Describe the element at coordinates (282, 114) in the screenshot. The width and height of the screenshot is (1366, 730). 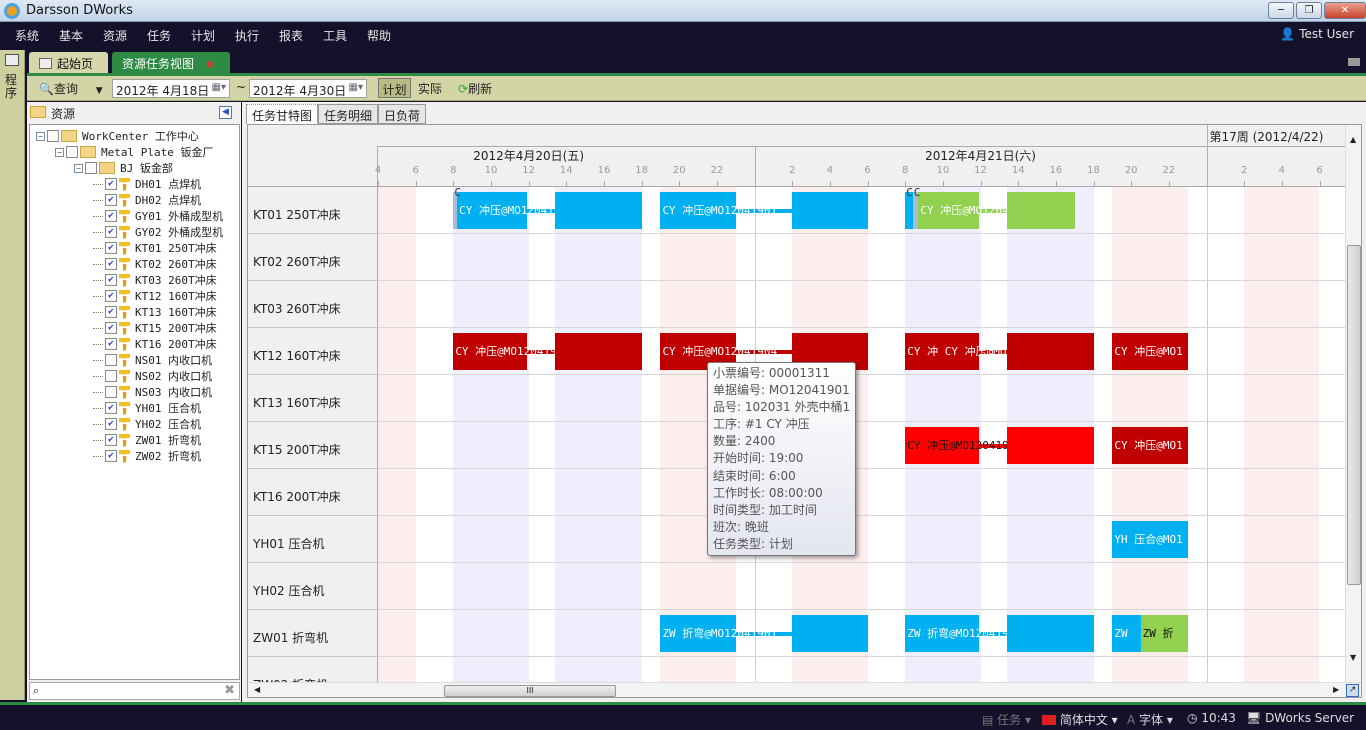
I see `tab-gantt: 任务甘特图` at that location.